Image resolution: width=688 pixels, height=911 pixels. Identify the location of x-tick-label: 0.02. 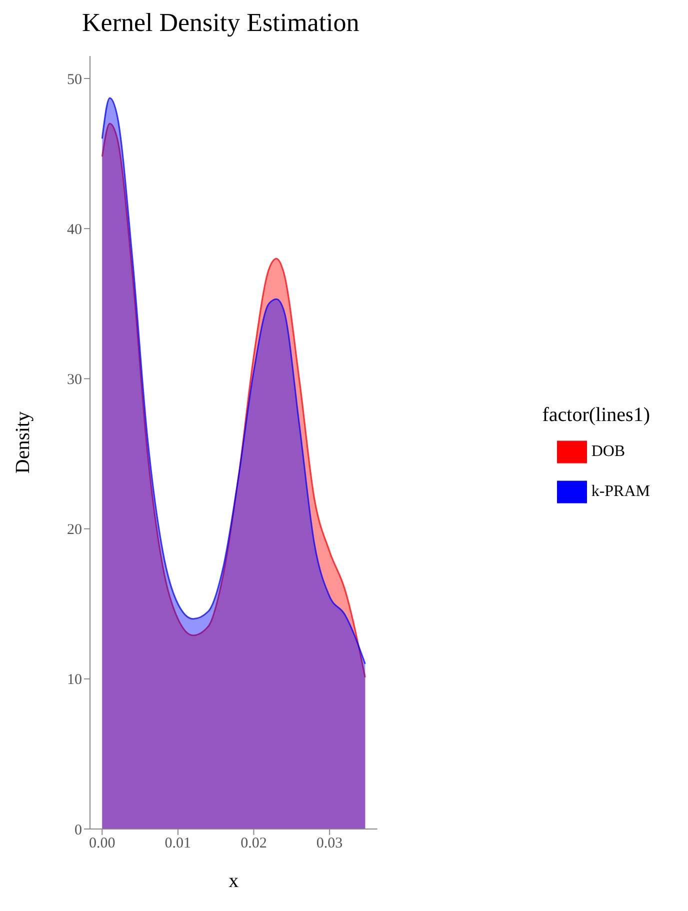
(253, 844).